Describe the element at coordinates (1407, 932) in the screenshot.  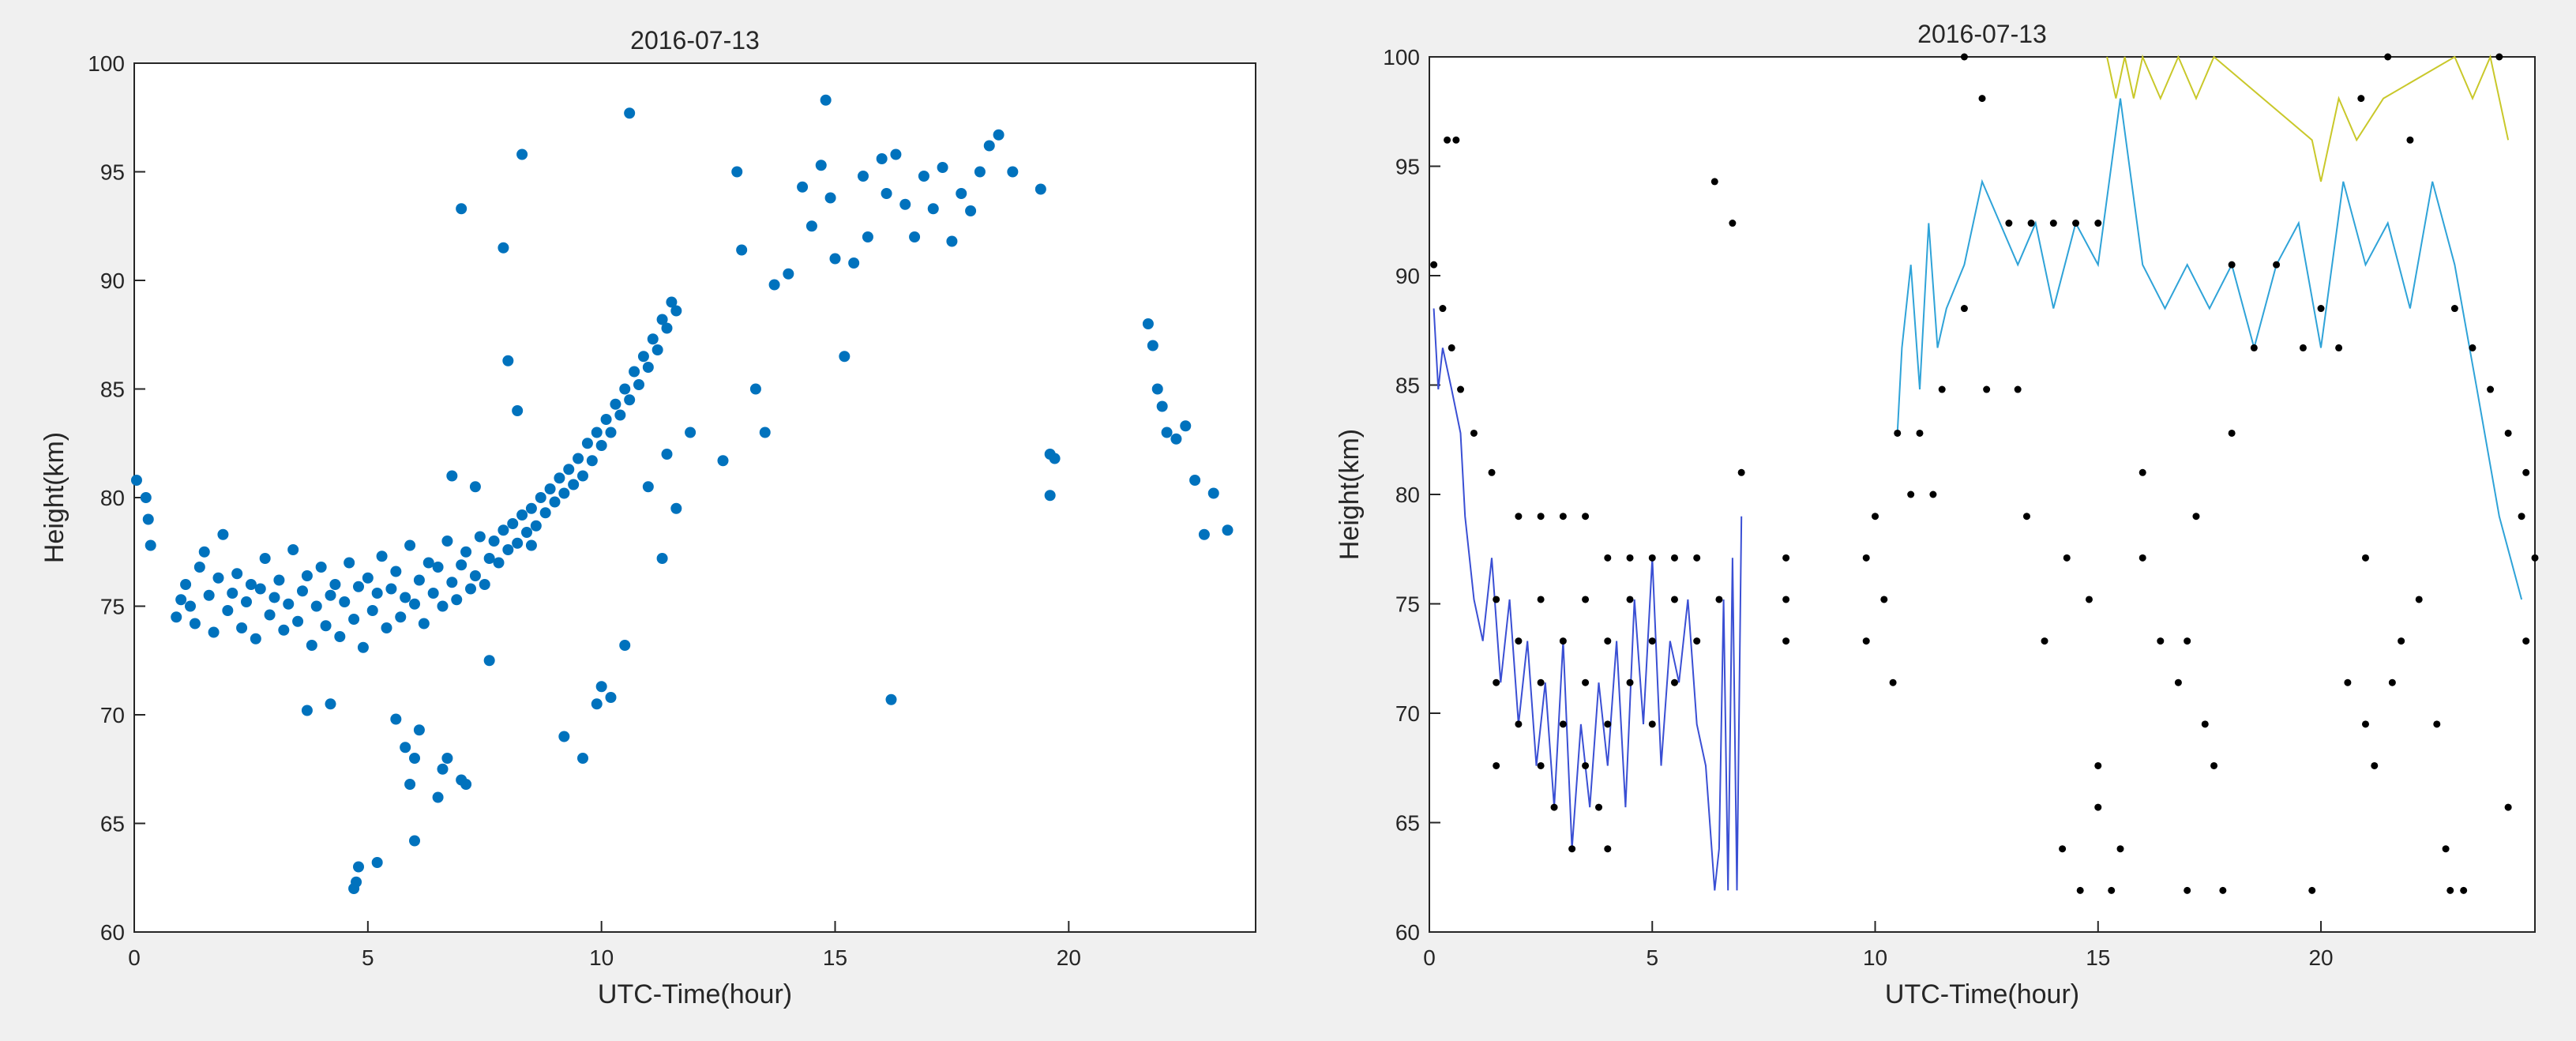
I see `y-tick-label: 60` at that location.